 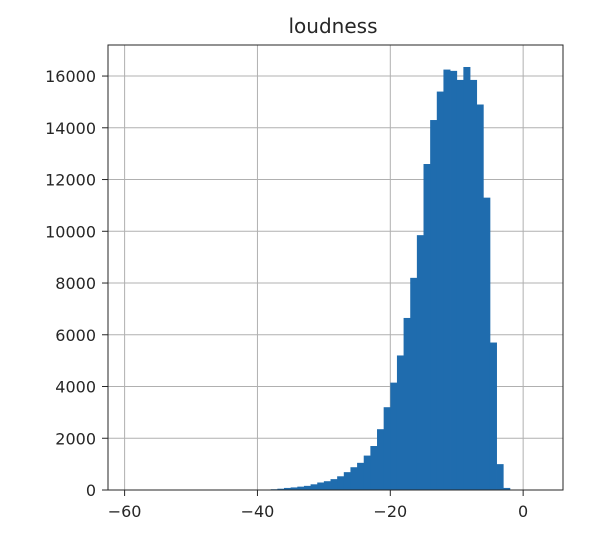 What do you see at coordinates (318, 505) in the screenshot?
I see `x-axis: −60 −40 −20 0` at bounding box center [318, 505].